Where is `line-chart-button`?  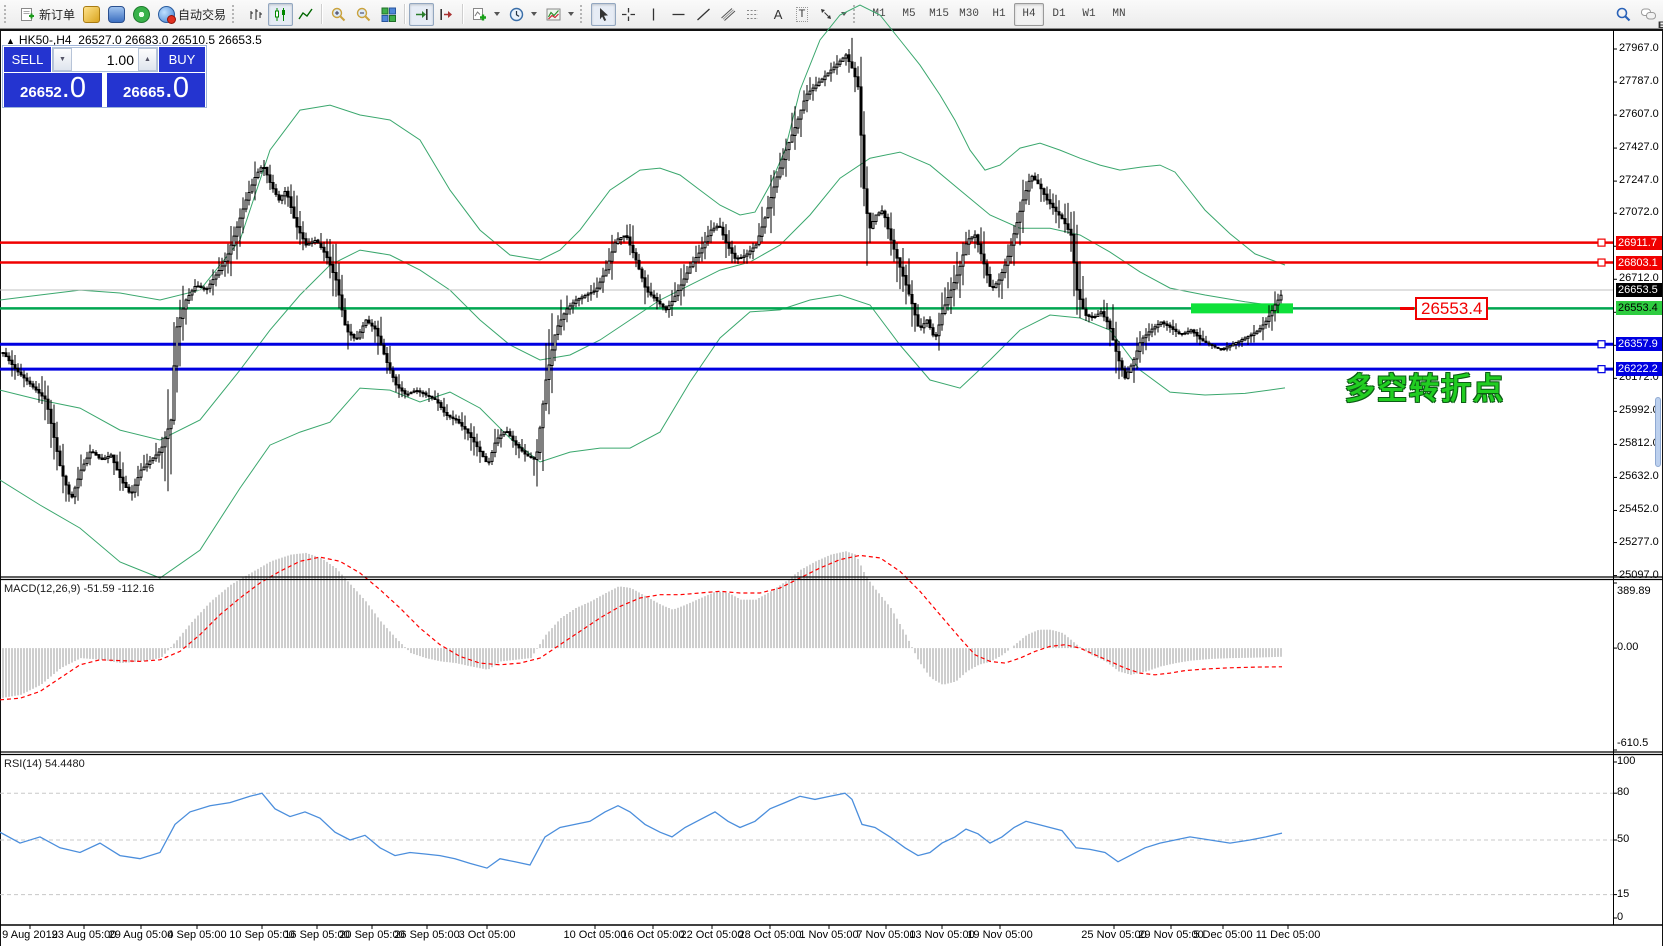 line-chart-button is located at coordinates (305, 14).